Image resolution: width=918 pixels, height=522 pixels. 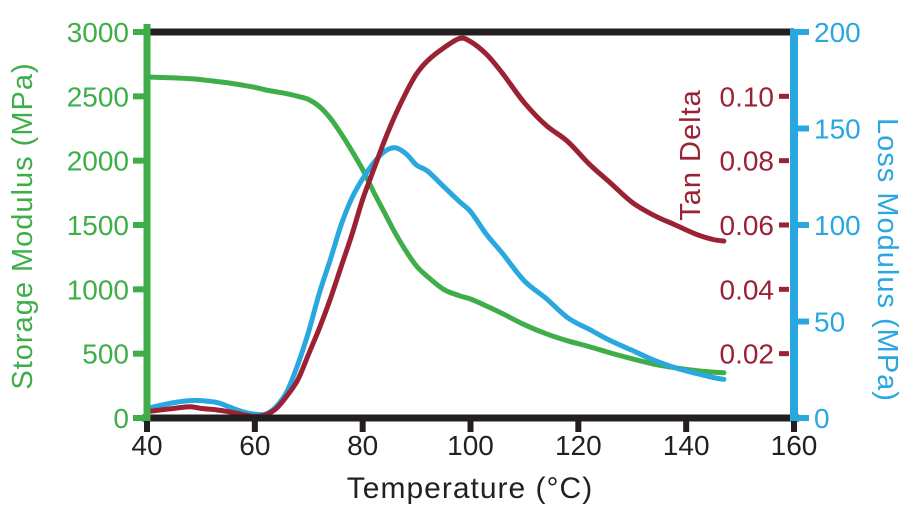 I want to click on loss-tick-label: 50, so click(x=829, y=322).